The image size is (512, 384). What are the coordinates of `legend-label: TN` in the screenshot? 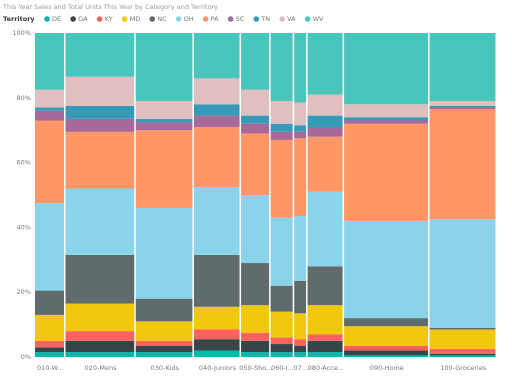 It's located at (265, 19).